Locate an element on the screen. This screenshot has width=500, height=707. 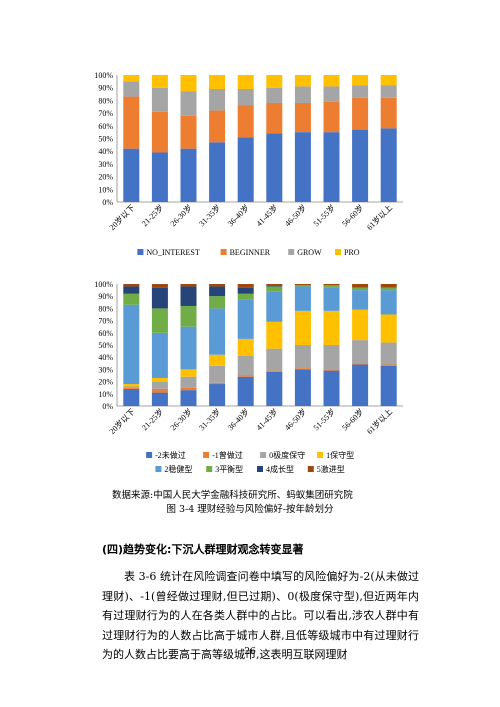
x-tick-label: 21-25岁 is located at coordinates (152, 215).